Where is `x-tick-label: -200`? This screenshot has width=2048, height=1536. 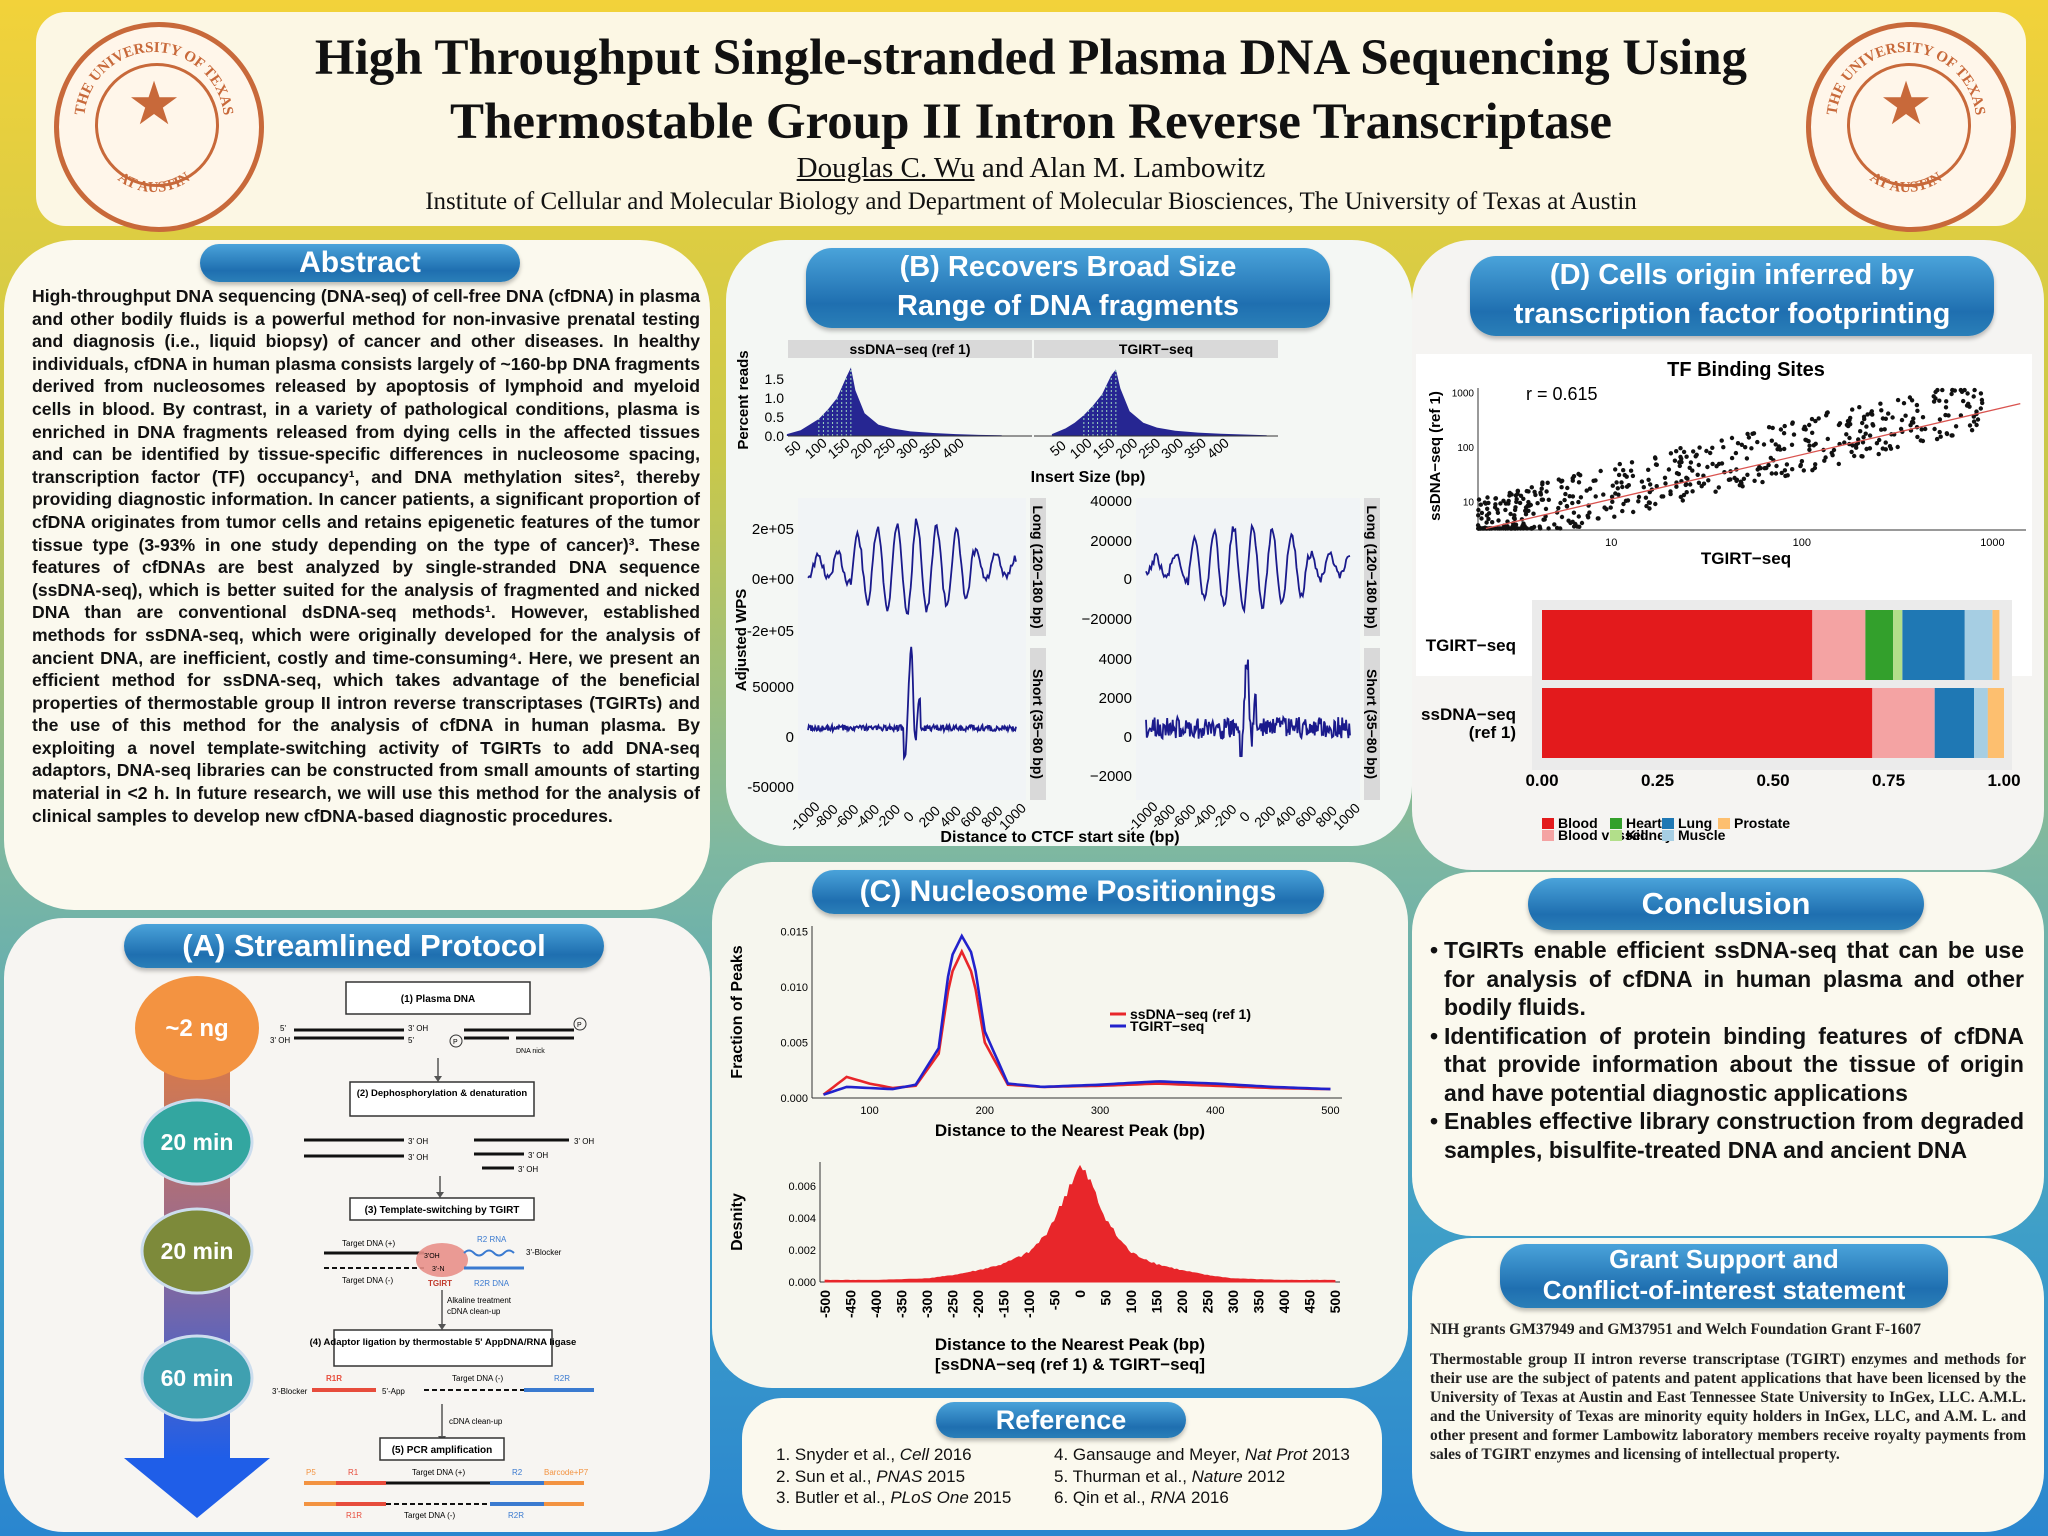 x-tick-label: -200 is located at coordinates (887, 816).